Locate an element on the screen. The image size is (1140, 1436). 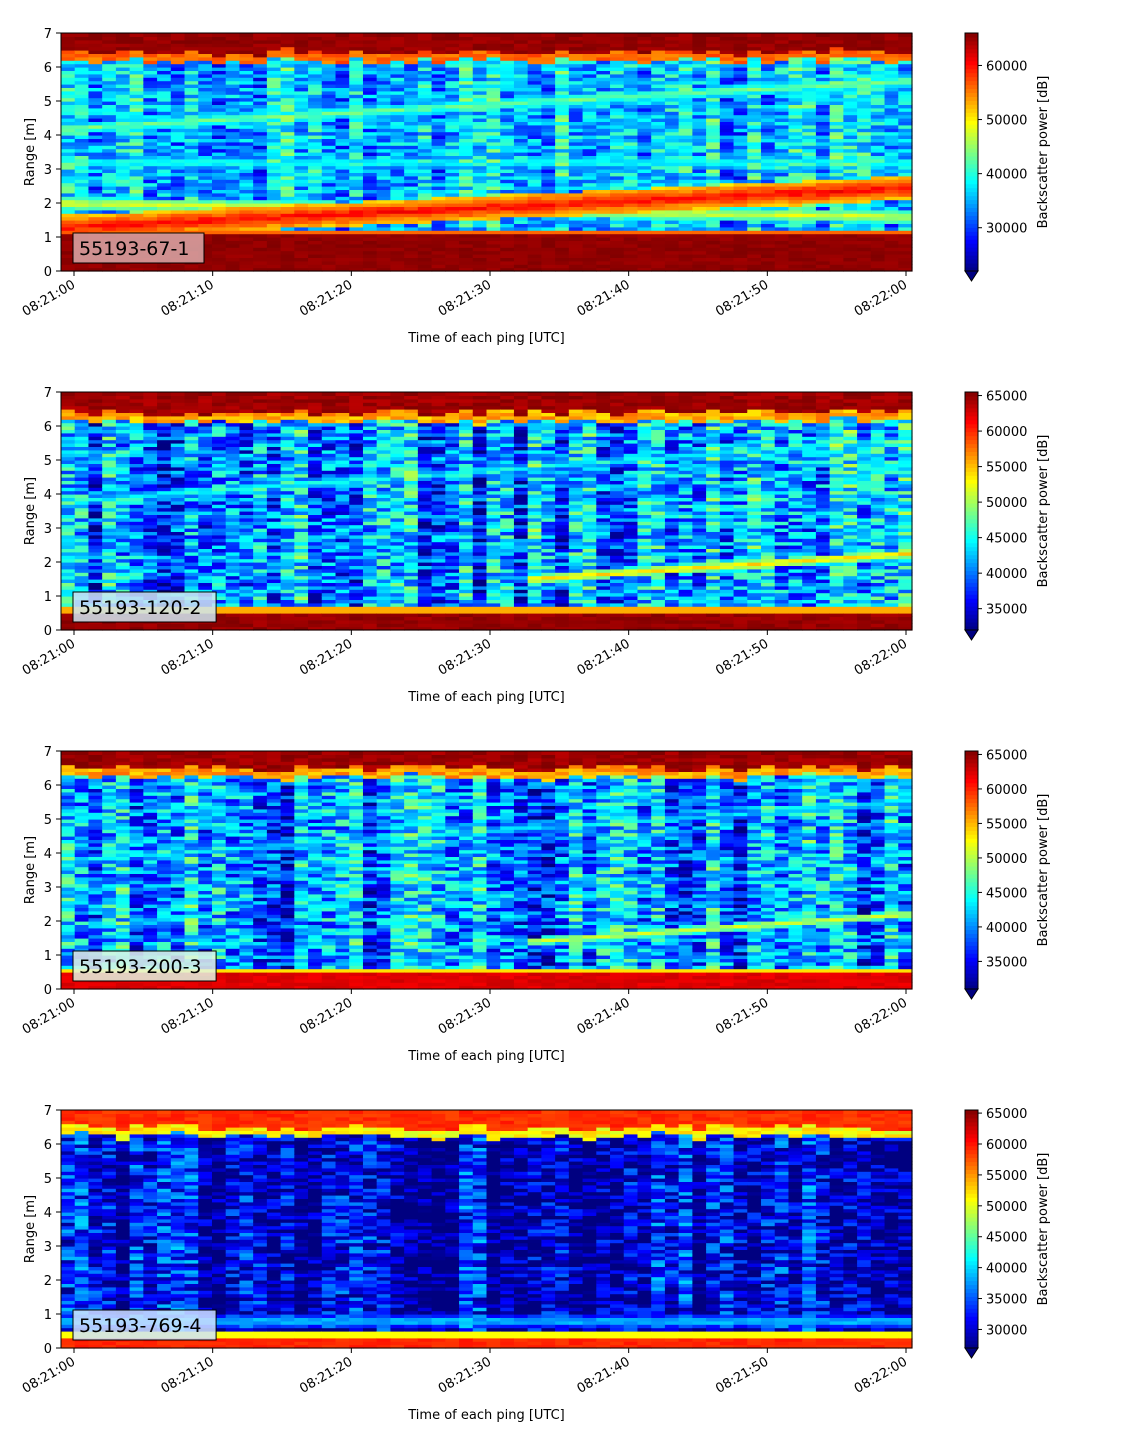
y-tick-label: 1 is located at coordinates (48, 238).